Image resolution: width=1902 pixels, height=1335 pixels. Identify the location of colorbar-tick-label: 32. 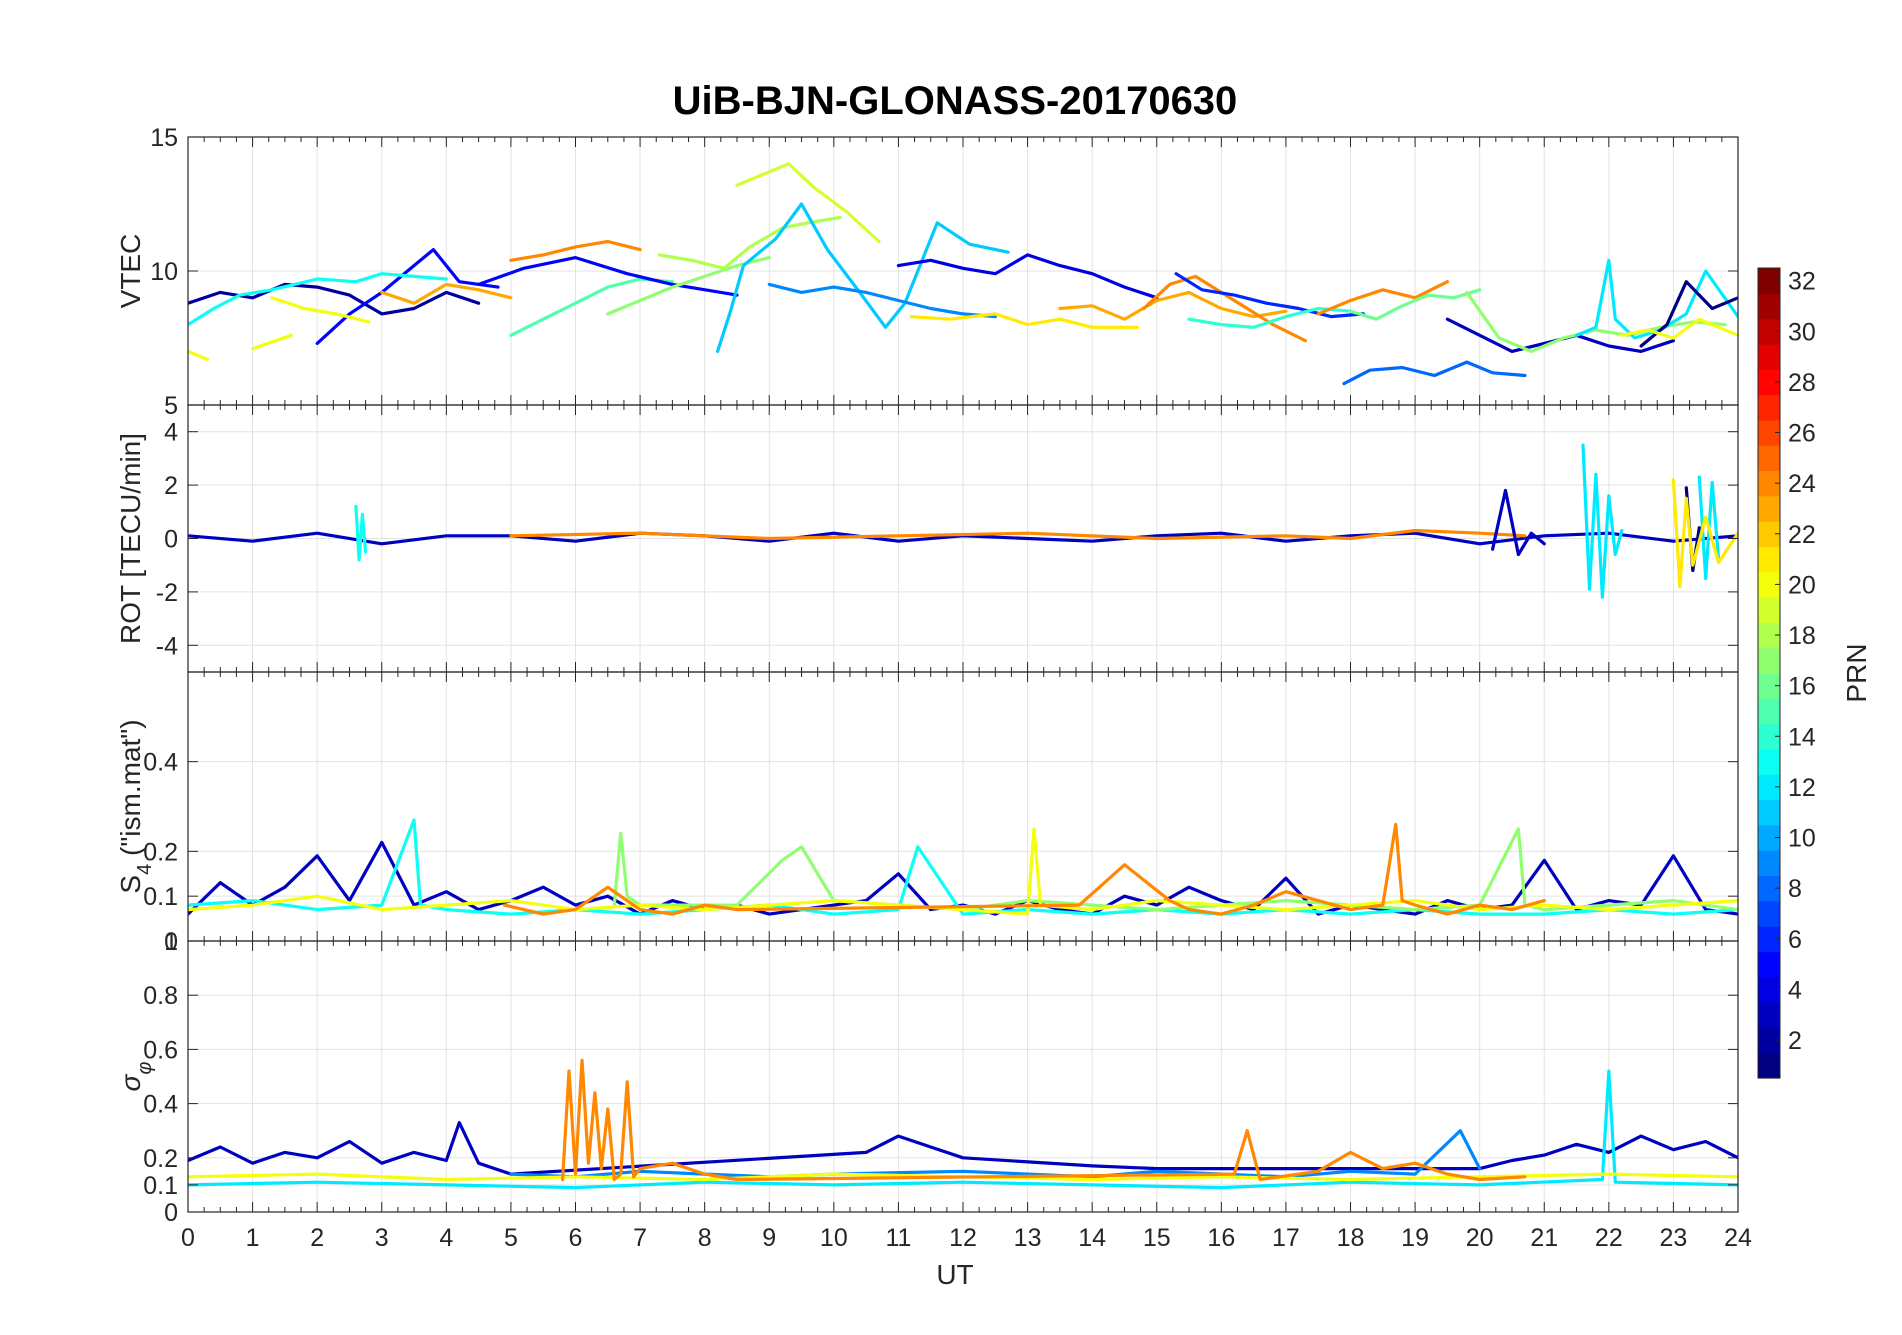
(1802, 282).